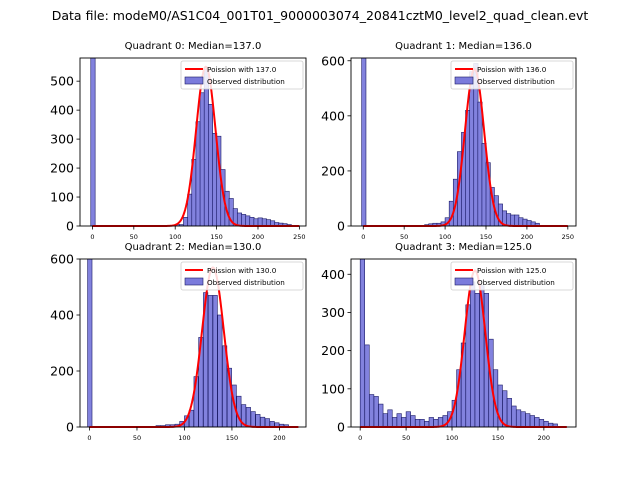 This screenshot has width=640, height=480. What do you see at coordinates (464, 80) in the screenshot?
I see `quadrant-1-legend-bar-swatch` at bounding box center [464, 80].